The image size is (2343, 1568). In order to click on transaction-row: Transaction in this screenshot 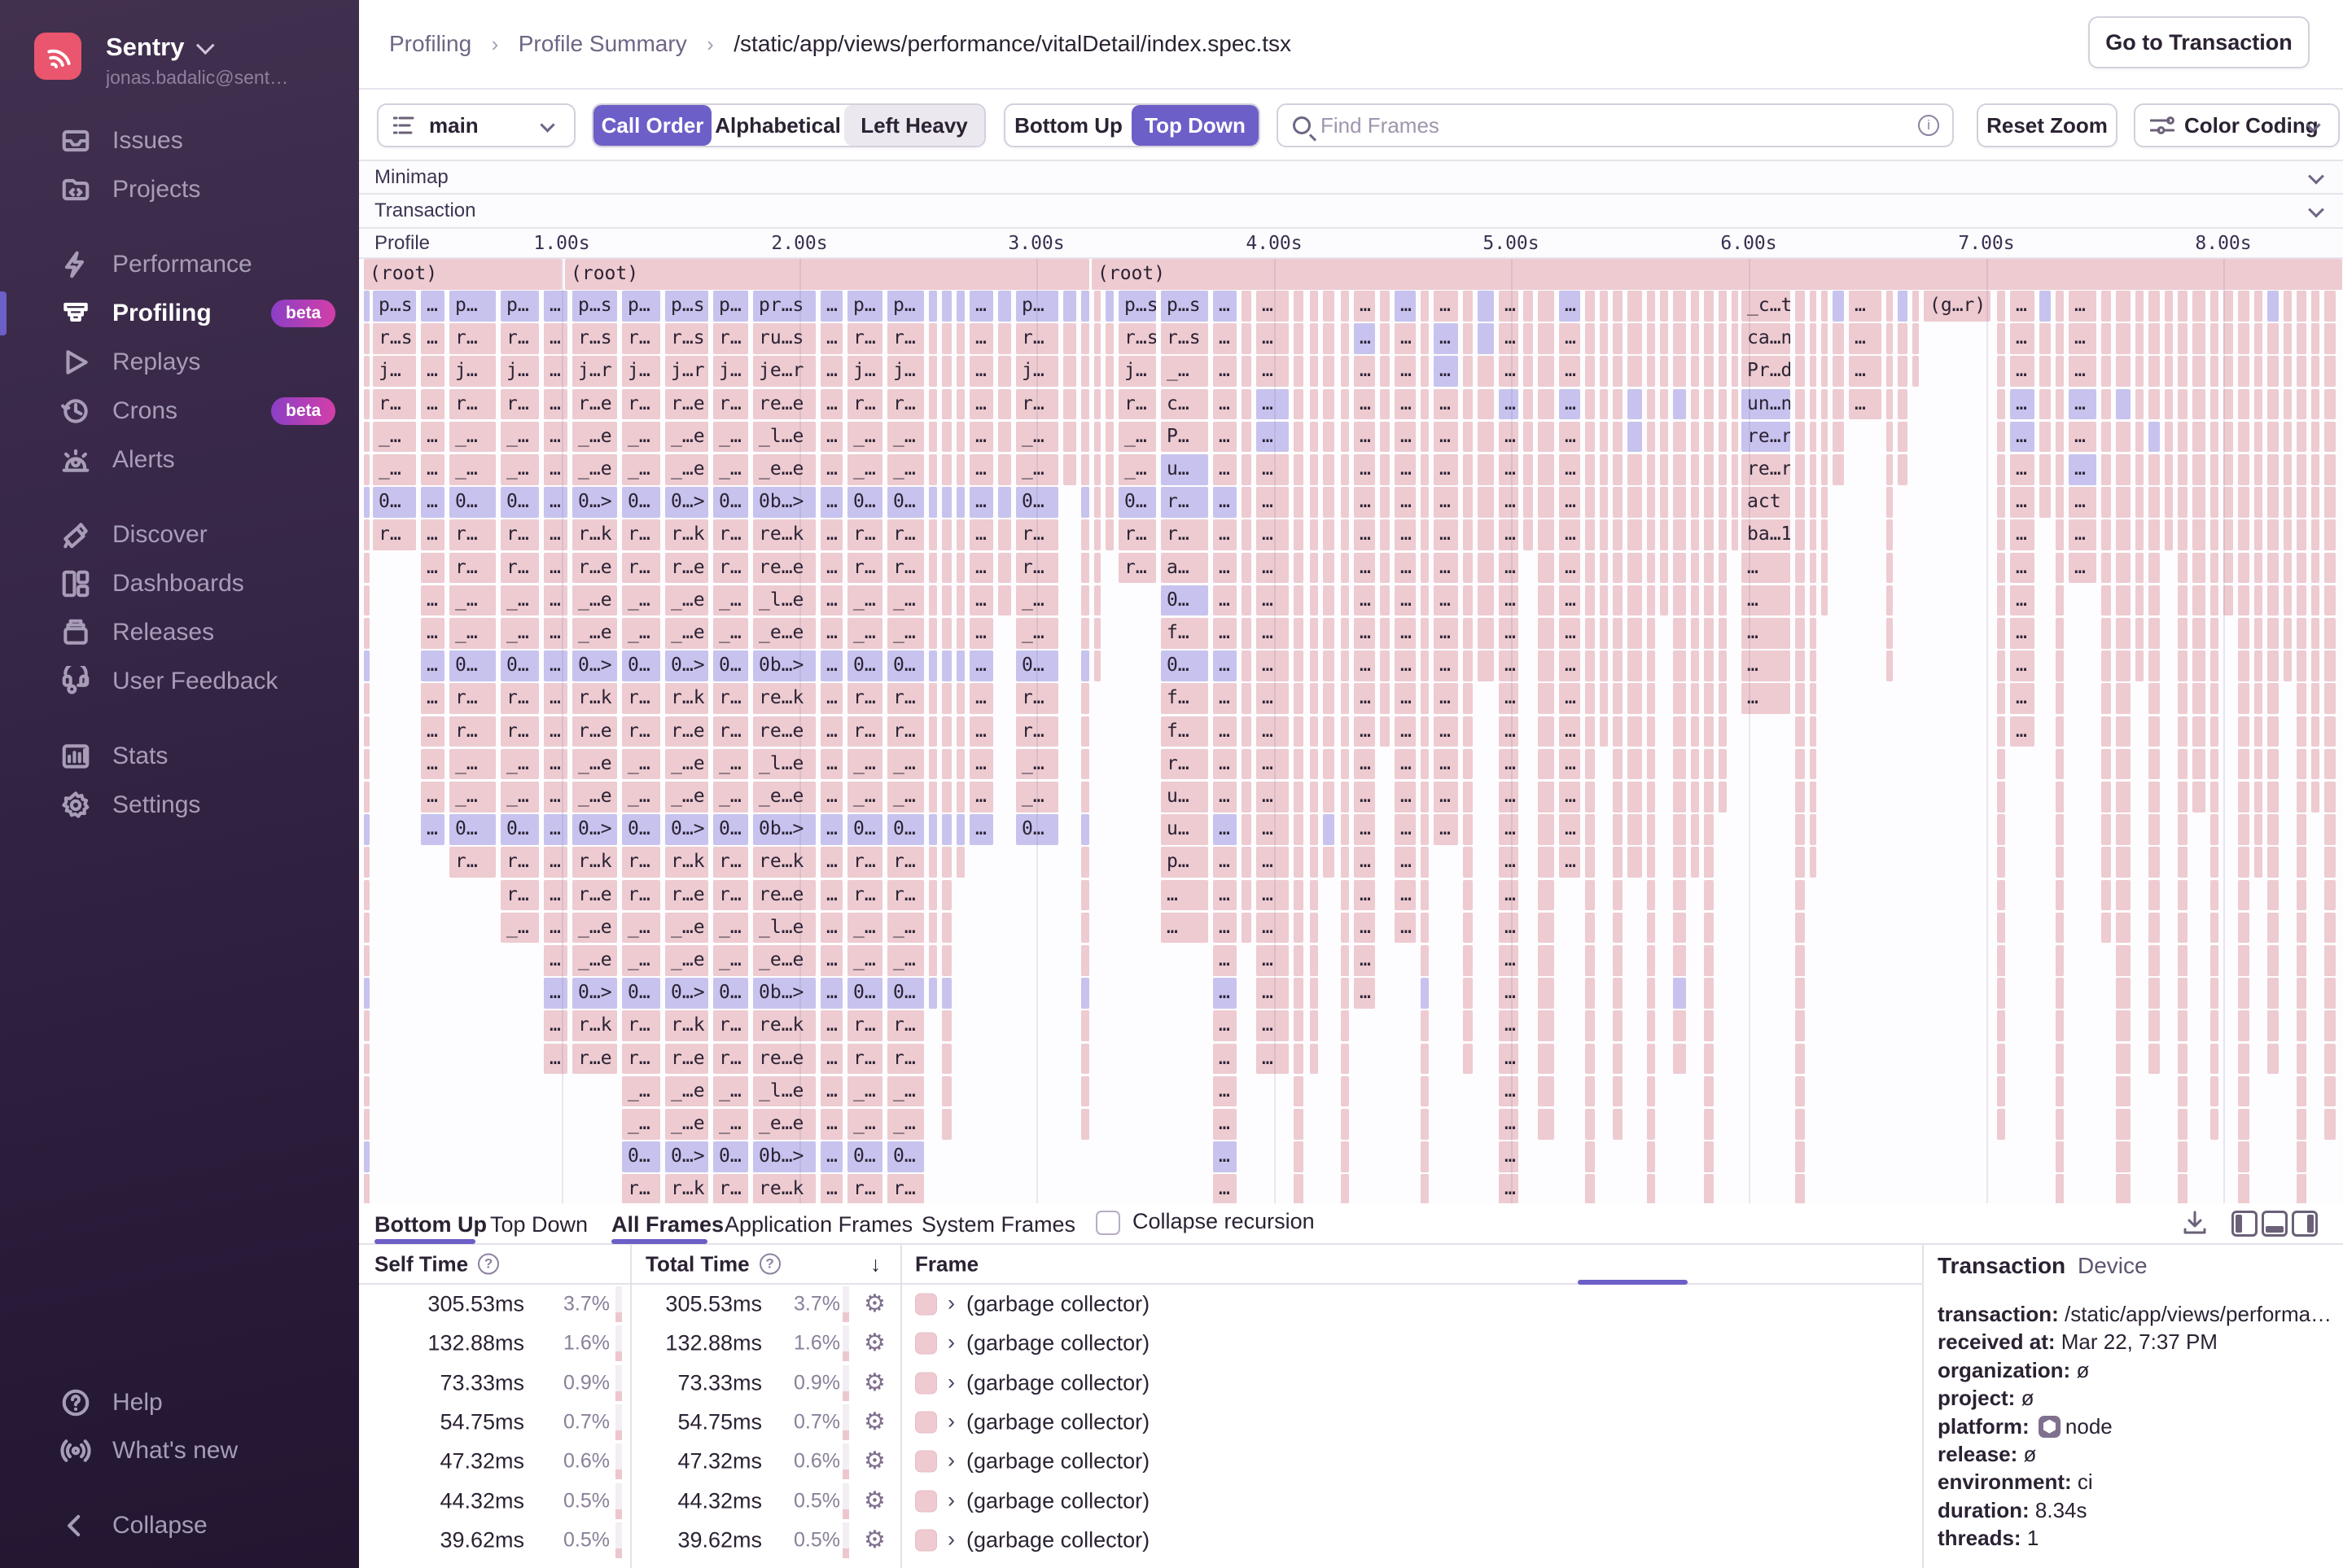, I will do `click(1351, 212)`.